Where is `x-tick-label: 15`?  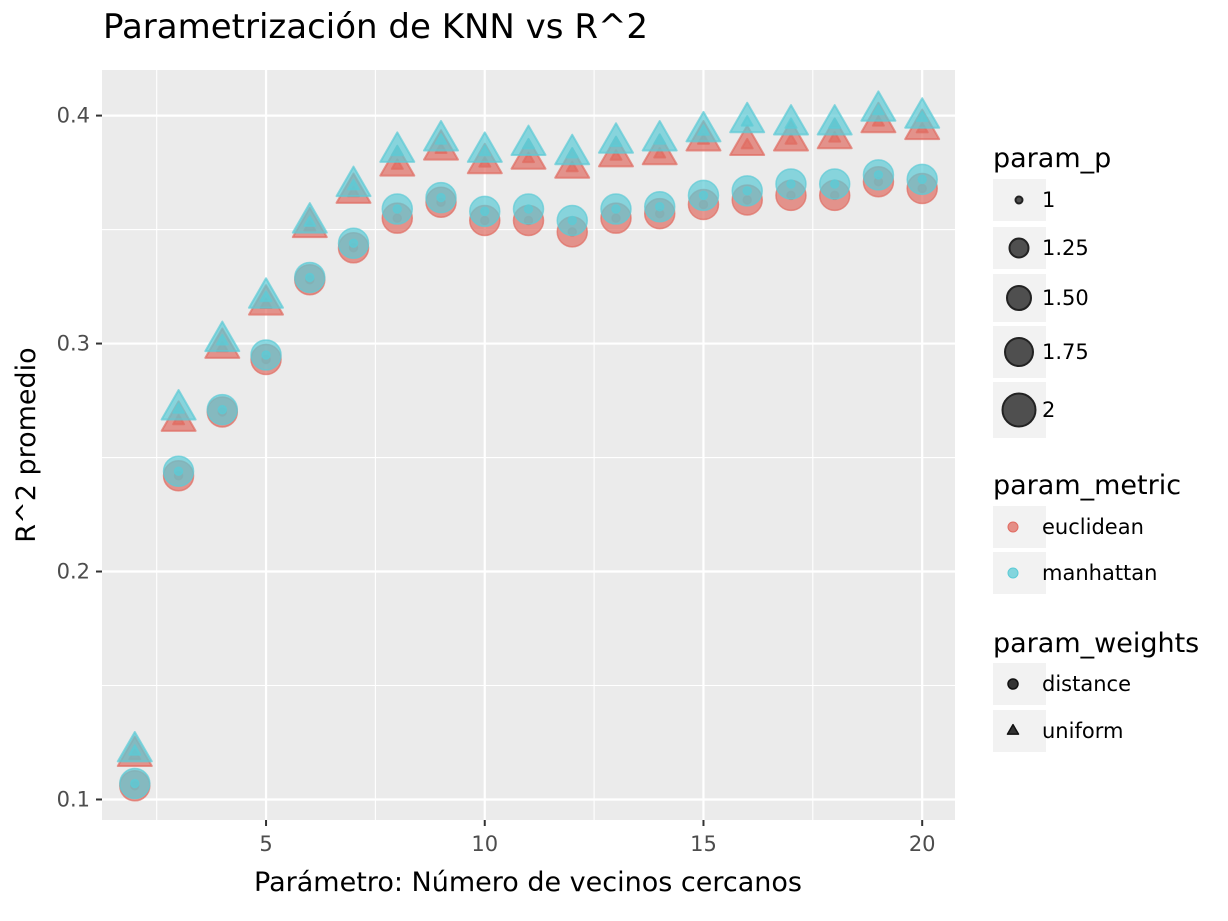 x-tick-label: 15 is located at coordinates (703, 844).